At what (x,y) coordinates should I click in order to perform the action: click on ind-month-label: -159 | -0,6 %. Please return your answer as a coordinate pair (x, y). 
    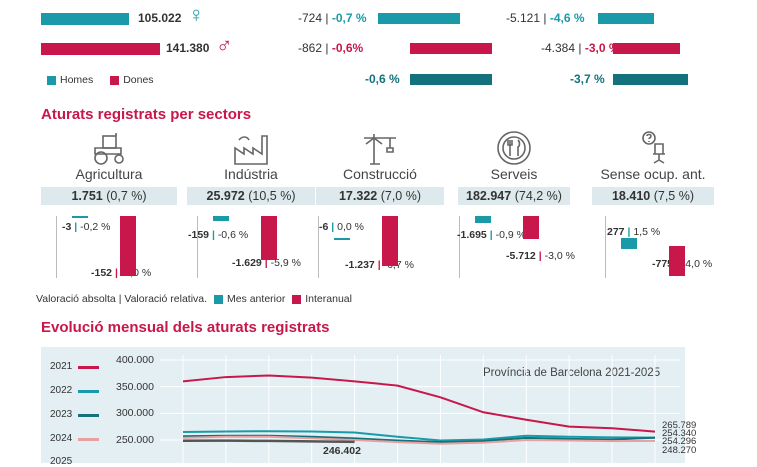
    Looking at the image, I should click on (218, 235).